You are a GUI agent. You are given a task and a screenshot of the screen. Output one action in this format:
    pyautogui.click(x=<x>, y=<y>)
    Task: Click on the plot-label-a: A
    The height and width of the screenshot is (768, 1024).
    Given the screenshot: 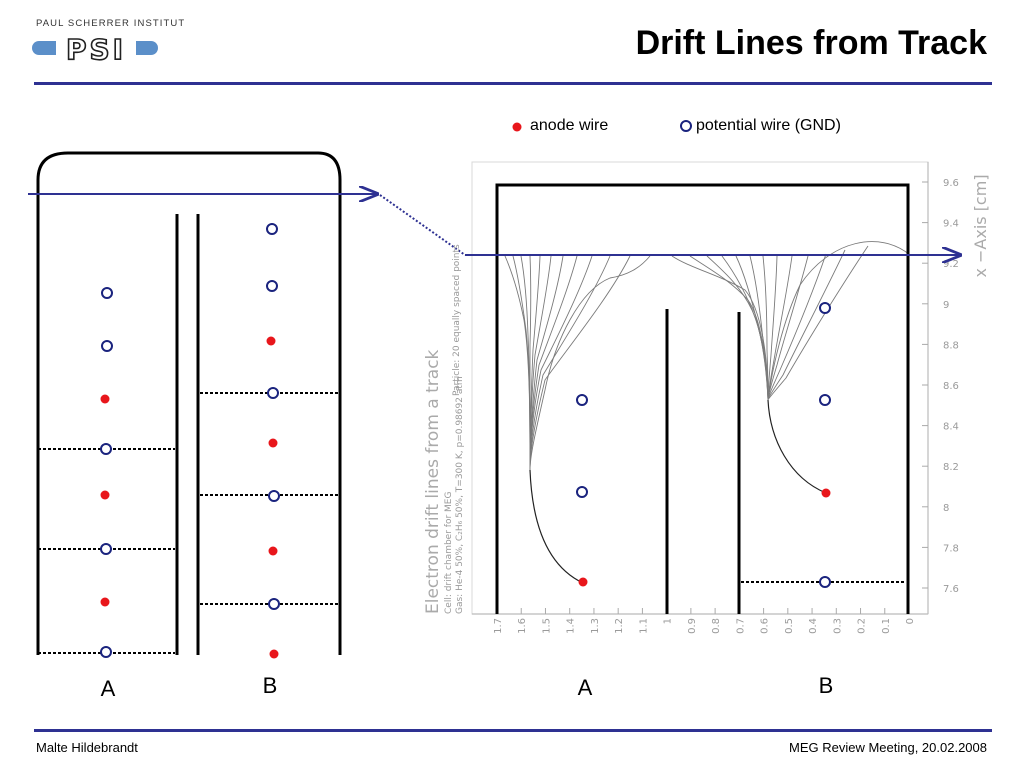 What is the action you would take?
    pyautogui.click(x=585, y=687)
    